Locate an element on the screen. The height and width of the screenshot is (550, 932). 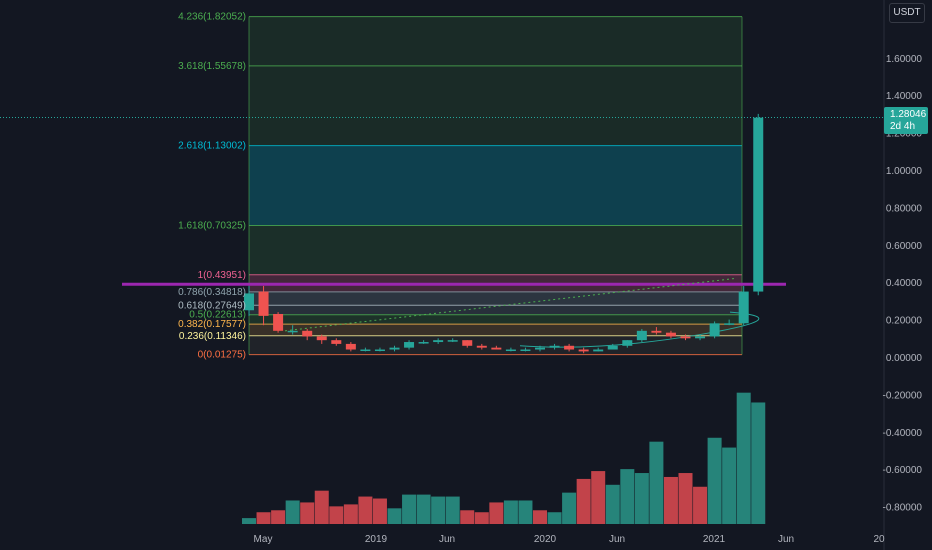
price-axis-label: 0.20000 is located at coordinates (904, 321).